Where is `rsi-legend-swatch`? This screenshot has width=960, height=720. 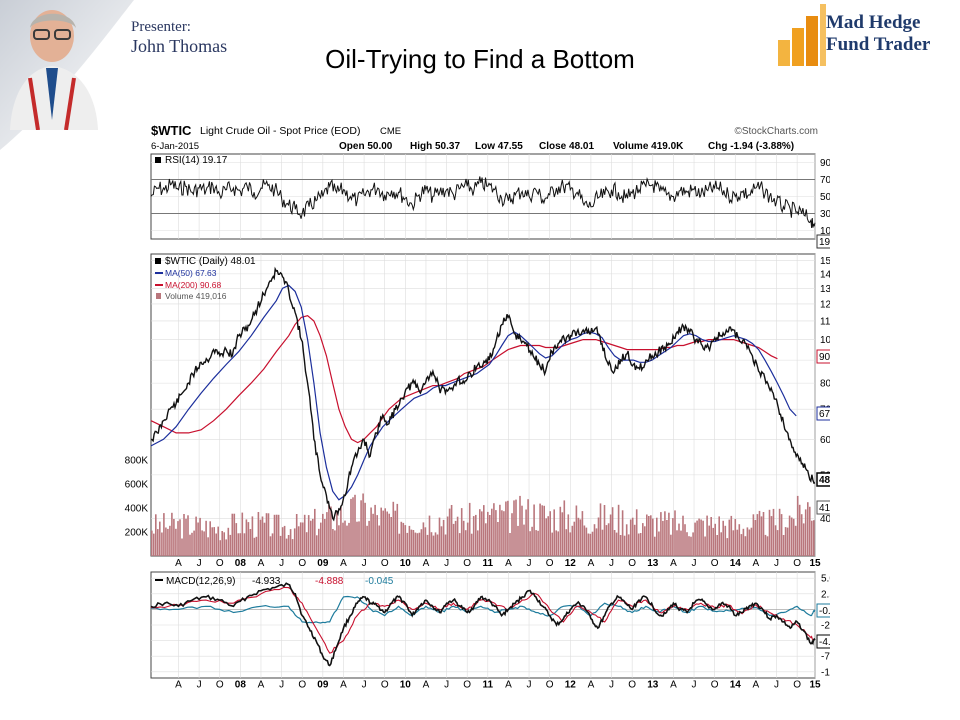 rsi-legend-swatch is located at coordinates (158, 160).